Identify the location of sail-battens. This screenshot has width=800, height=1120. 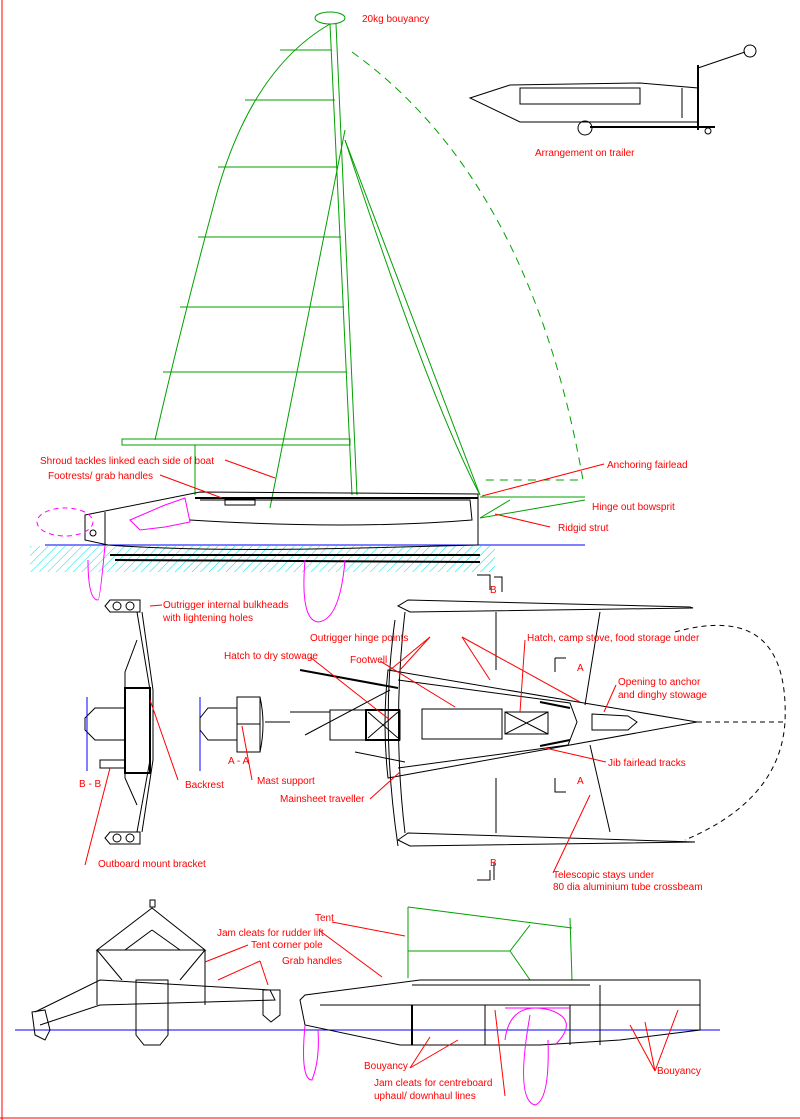
(255, 211).